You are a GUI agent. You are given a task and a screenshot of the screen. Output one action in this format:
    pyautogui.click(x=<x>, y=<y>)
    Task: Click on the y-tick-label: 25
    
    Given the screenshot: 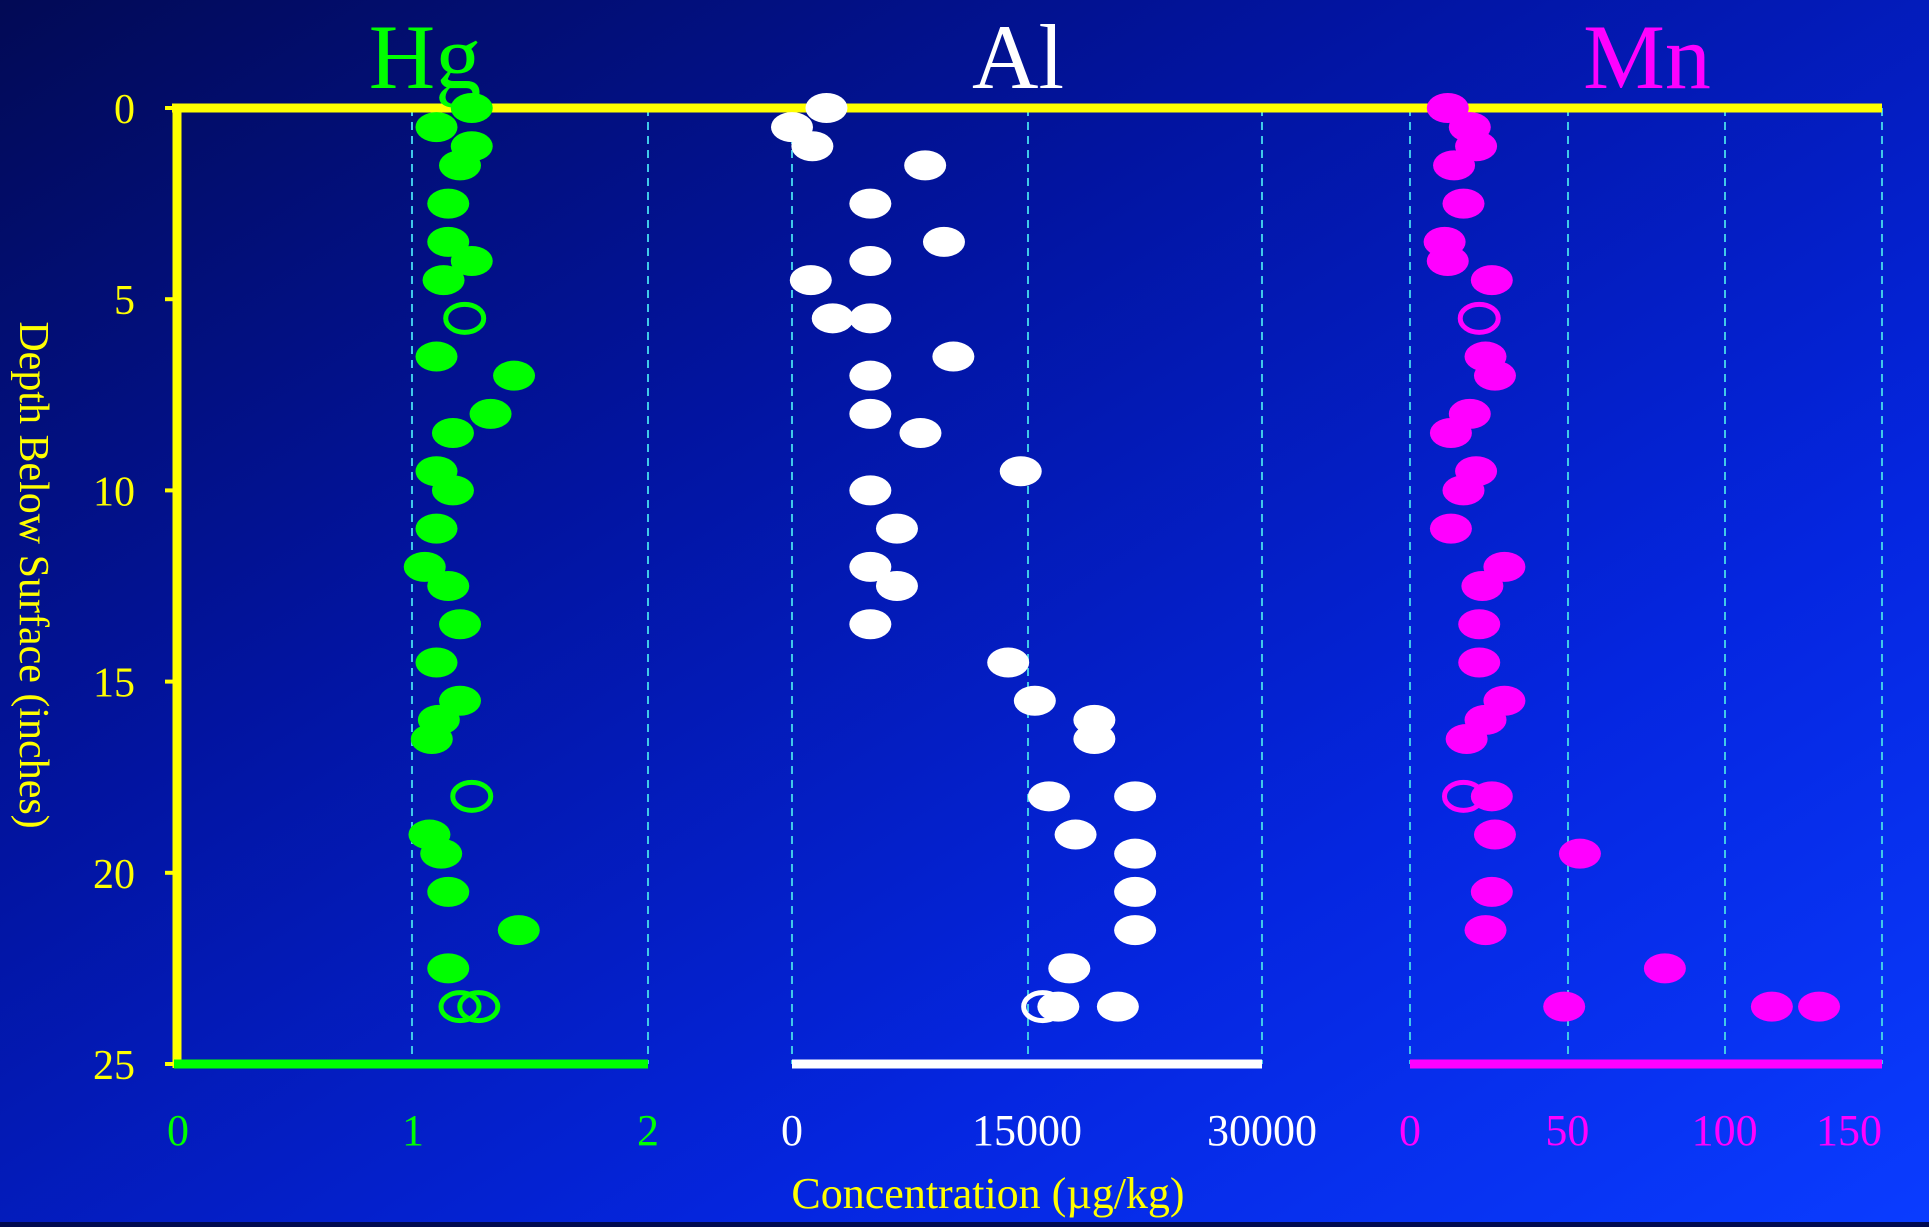 What is the action you would take?
    pyautogui.click(x=114, y=1066)
    